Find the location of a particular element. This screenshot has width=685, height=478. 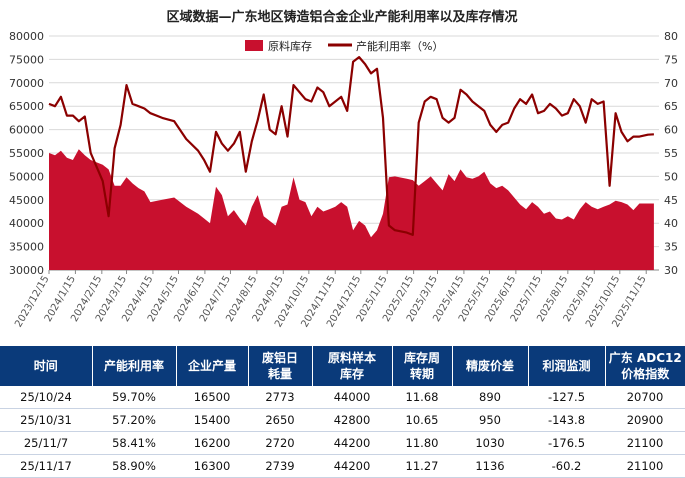

y-left-tick-label: 40000 is located at coordinates (26, 223).